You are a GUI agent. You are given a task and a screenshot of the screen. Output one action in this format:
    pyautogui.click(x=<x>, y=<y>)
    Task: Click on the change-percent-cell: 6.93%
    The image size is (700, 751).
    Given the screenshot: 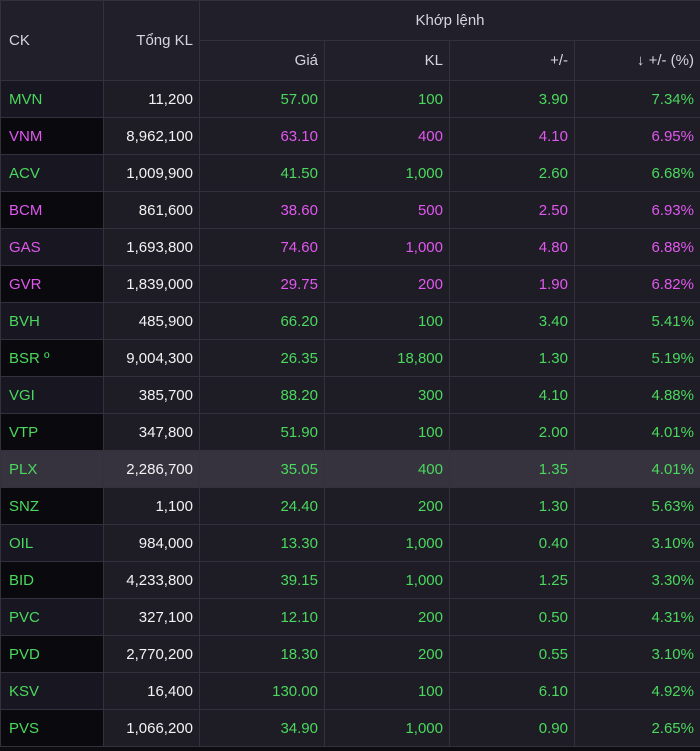 What is the action you would take?
    pyautogui.click(x=637, y=210)
    